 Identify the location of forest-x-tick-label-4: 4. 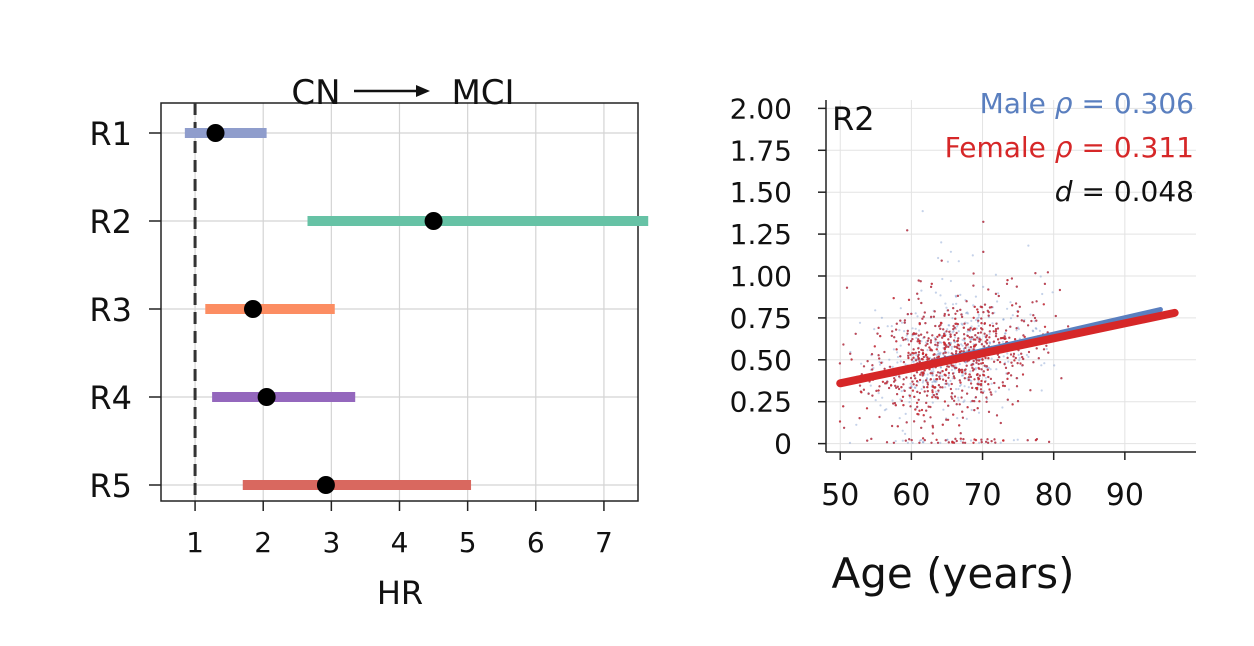
(400, 542).